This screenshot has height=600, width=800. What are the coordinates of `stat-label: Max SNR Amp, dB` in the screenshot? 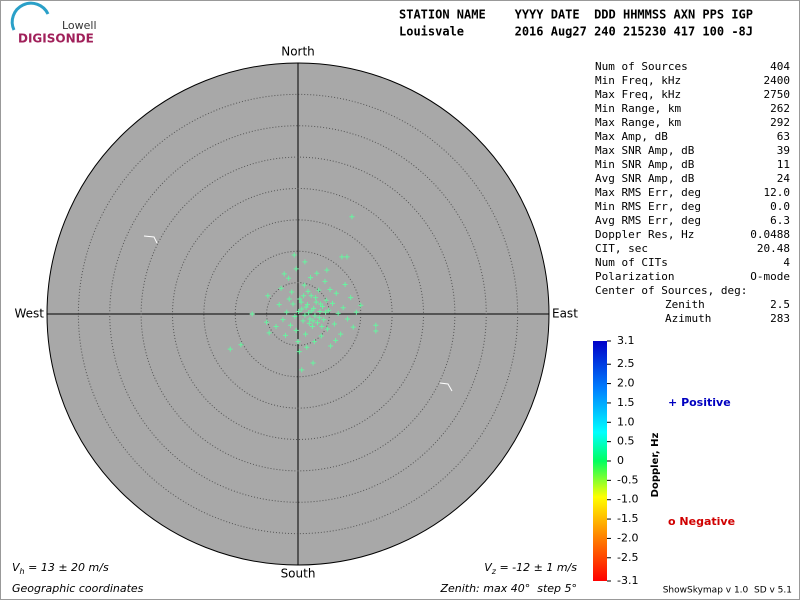 It's located at (645, 150).